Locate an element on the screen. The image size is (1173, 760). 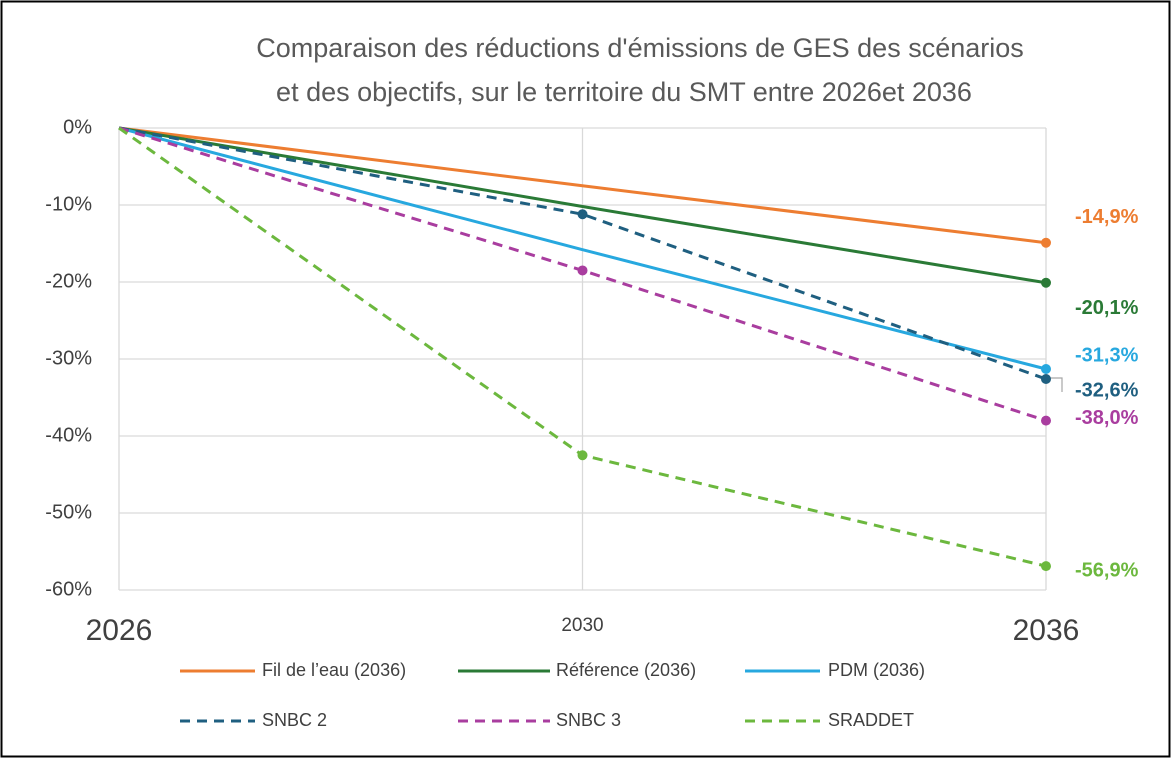
legend-label: Référence (2036) is located at coordinates (626, 670).